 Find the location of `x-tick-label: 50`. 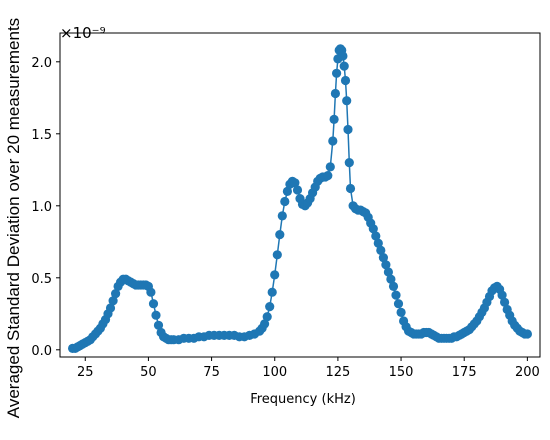

x-tick-label: 50 is located at coordinates (148, 372).